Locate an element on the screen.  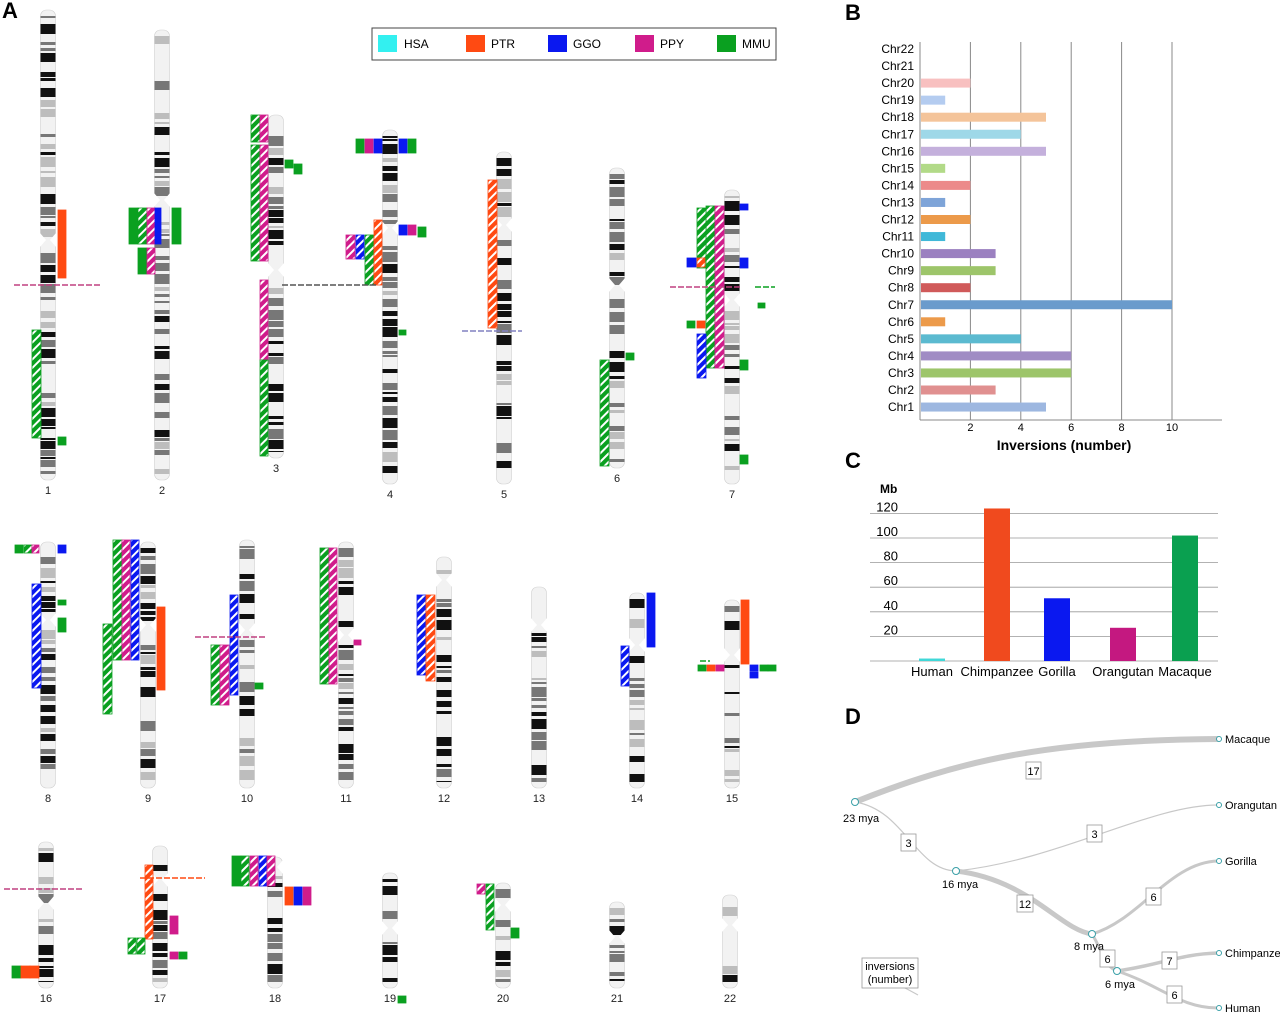
svg-text: 12 is located at coordinates (1025, 905).